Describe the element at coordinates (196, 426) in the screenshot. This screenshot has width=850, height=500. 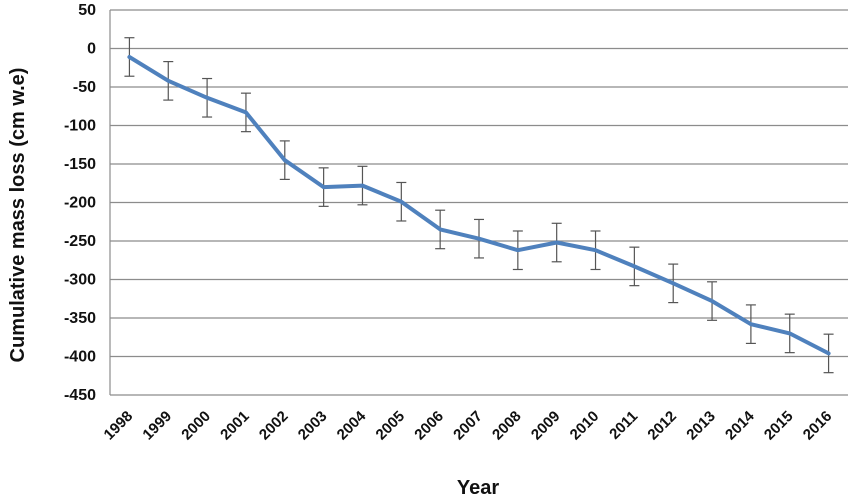
I see `x-tick-label: 2000` at that location.